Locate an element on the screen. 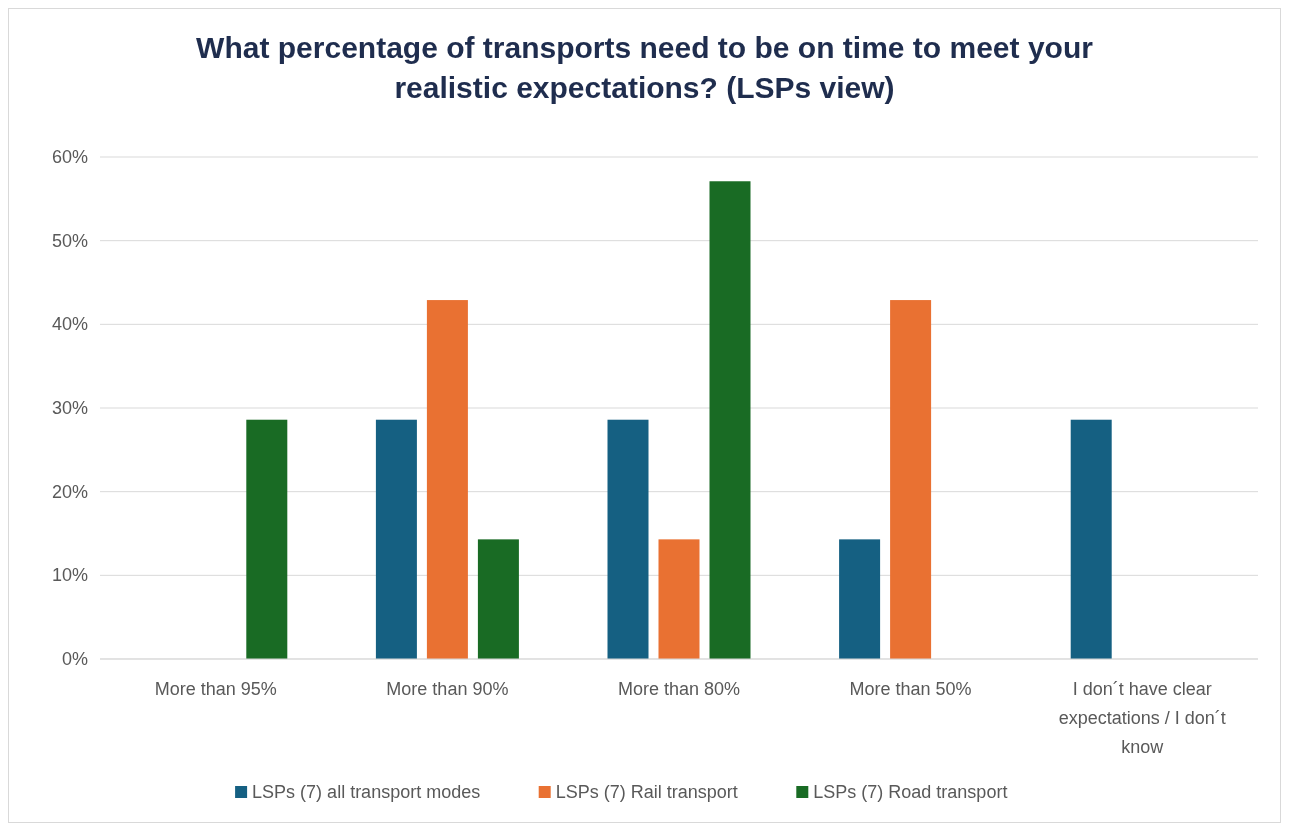  y-tick-label: 40% is located at coordinates (69, 324).